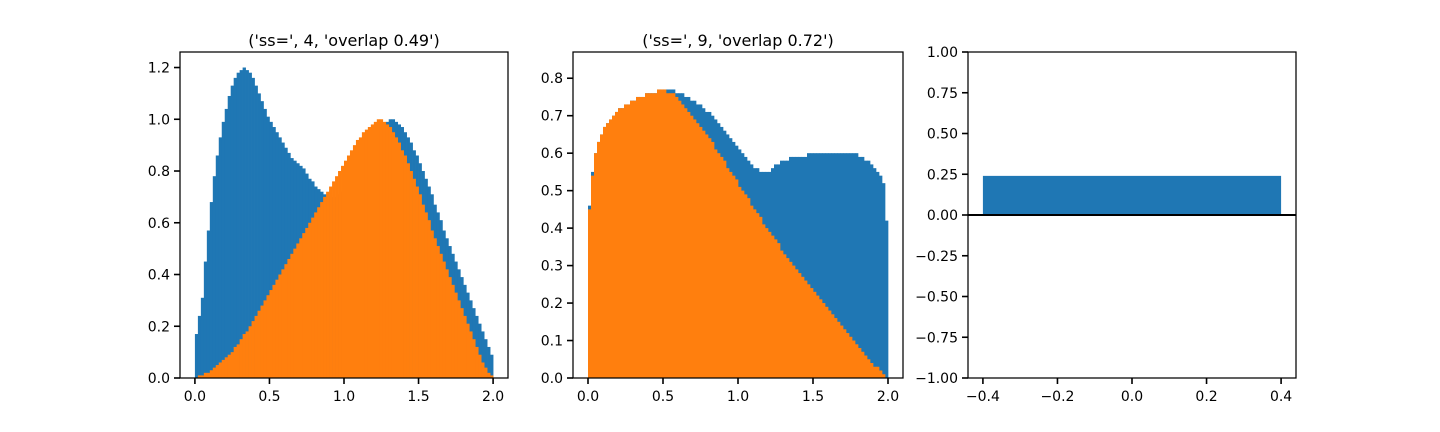  What do you see at coordinates (552, 79) in the screenshot?
I see `y-tick-label: 0.8` at bounding box center [552, 79].